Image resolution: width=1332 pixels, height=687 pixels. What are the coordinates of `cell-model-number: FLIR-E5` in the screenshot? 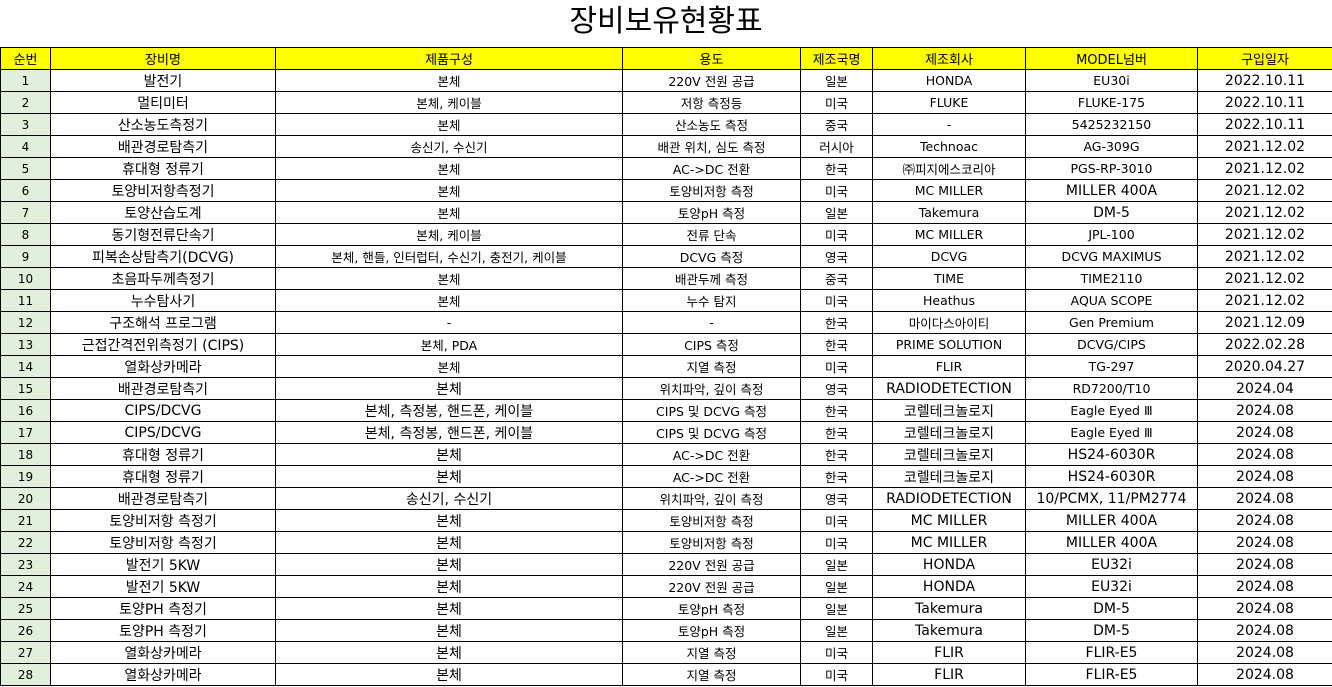 It's located at (1111, 674).